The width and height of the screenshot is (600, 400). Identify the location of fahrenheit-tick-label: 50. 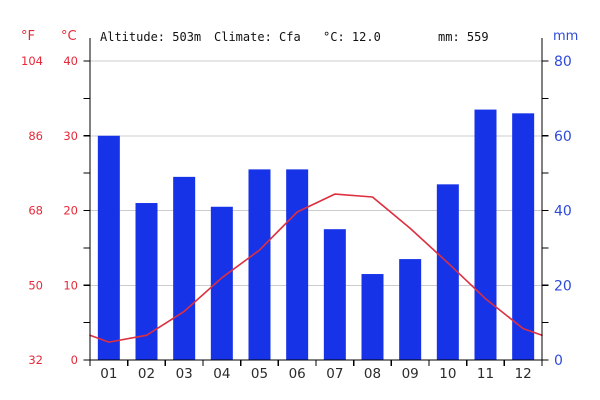
(35, 285).